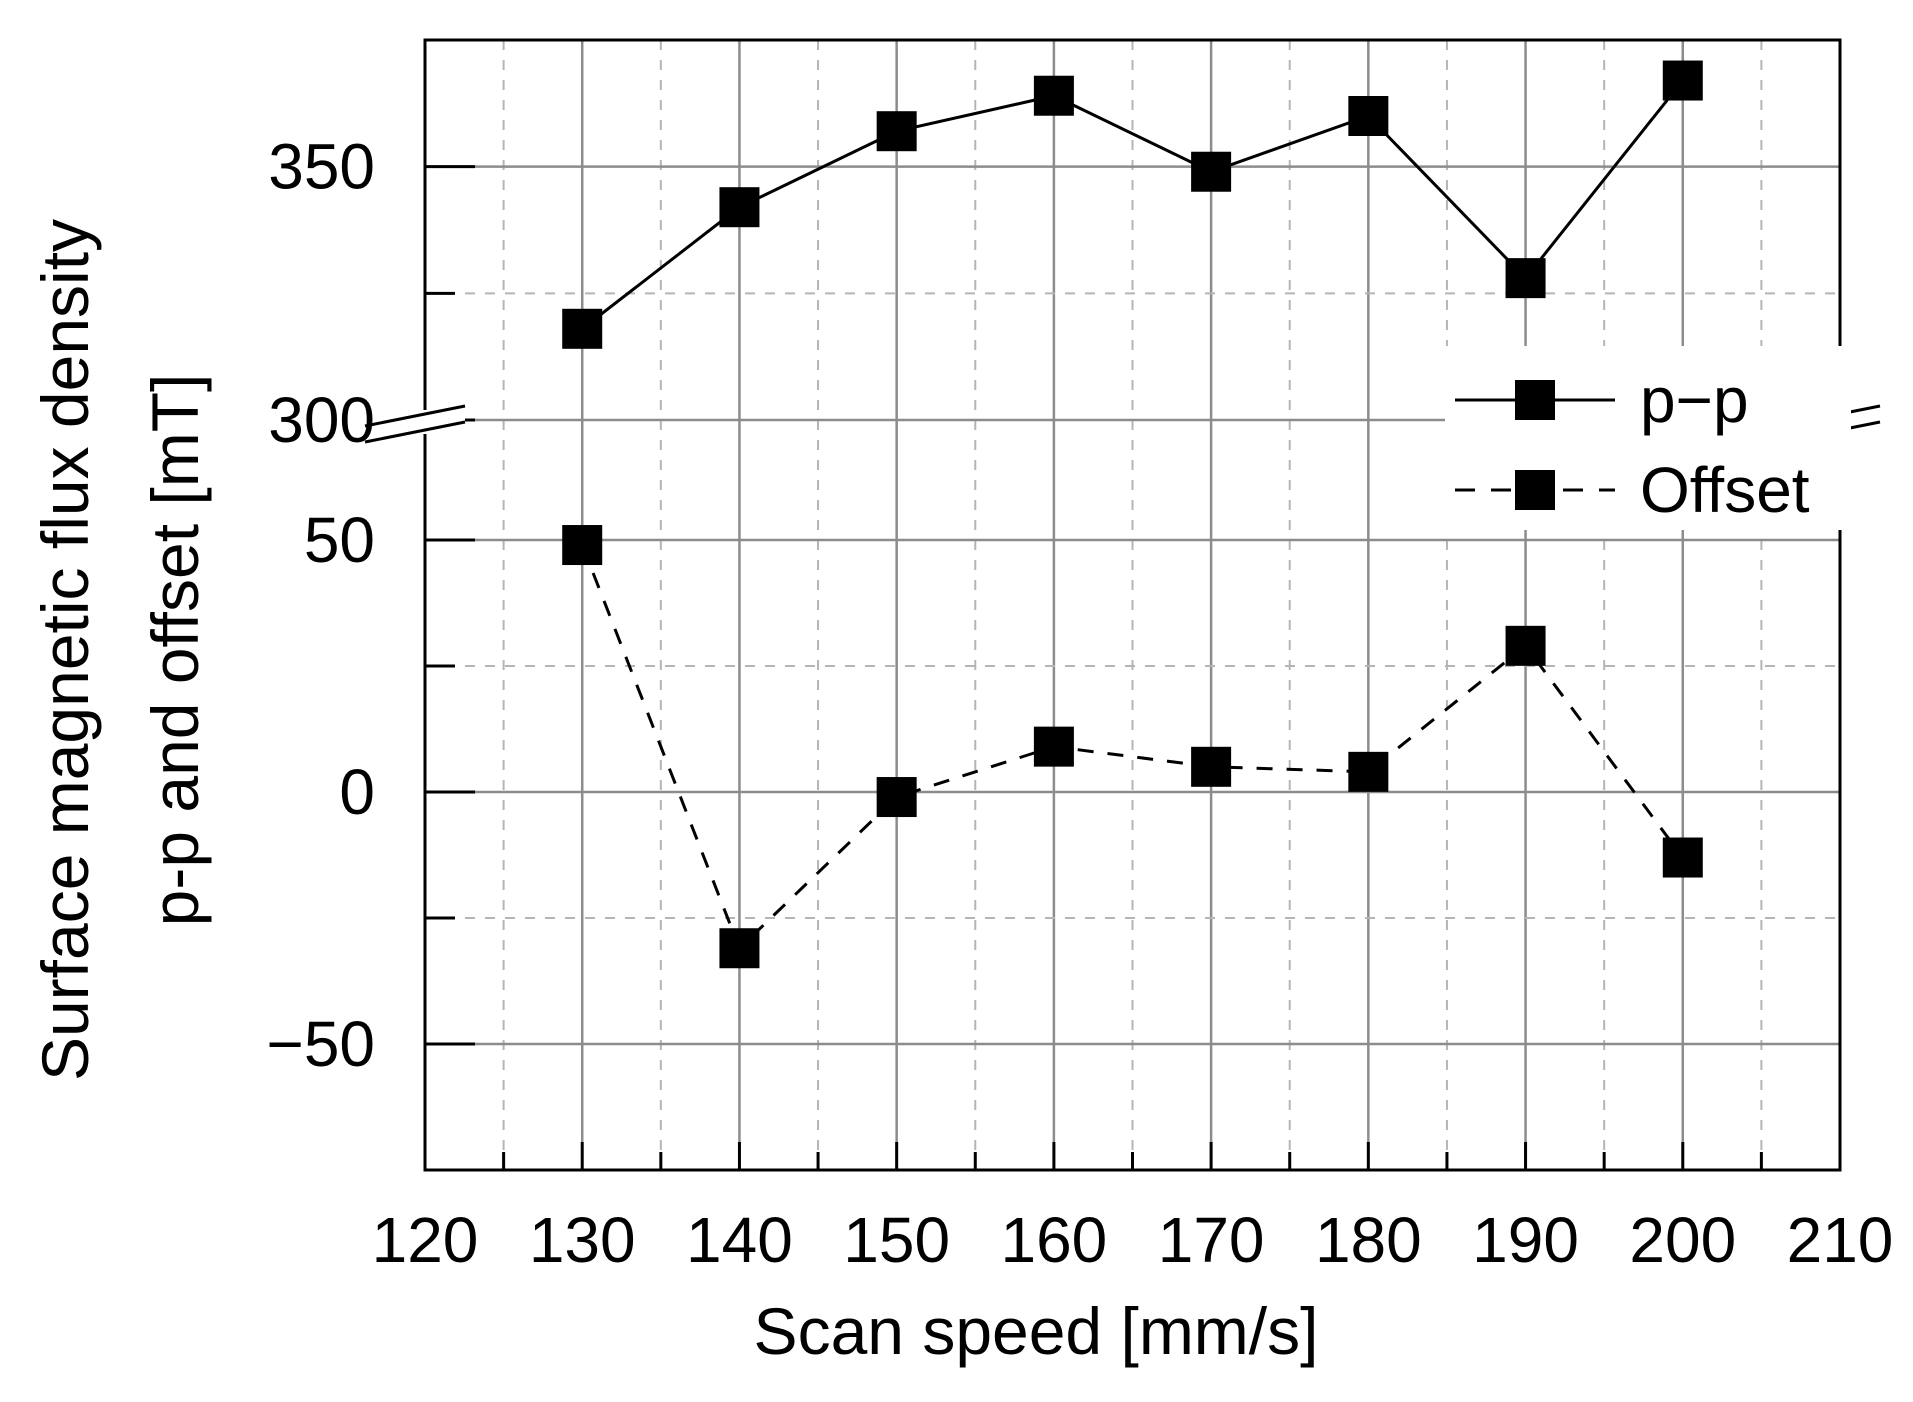 The height and width of the screenshot is (1402, 1913). Describe the element at coordinates (1053, 1240) in the screenshot. I see `x-tick-label: 160` at that location.